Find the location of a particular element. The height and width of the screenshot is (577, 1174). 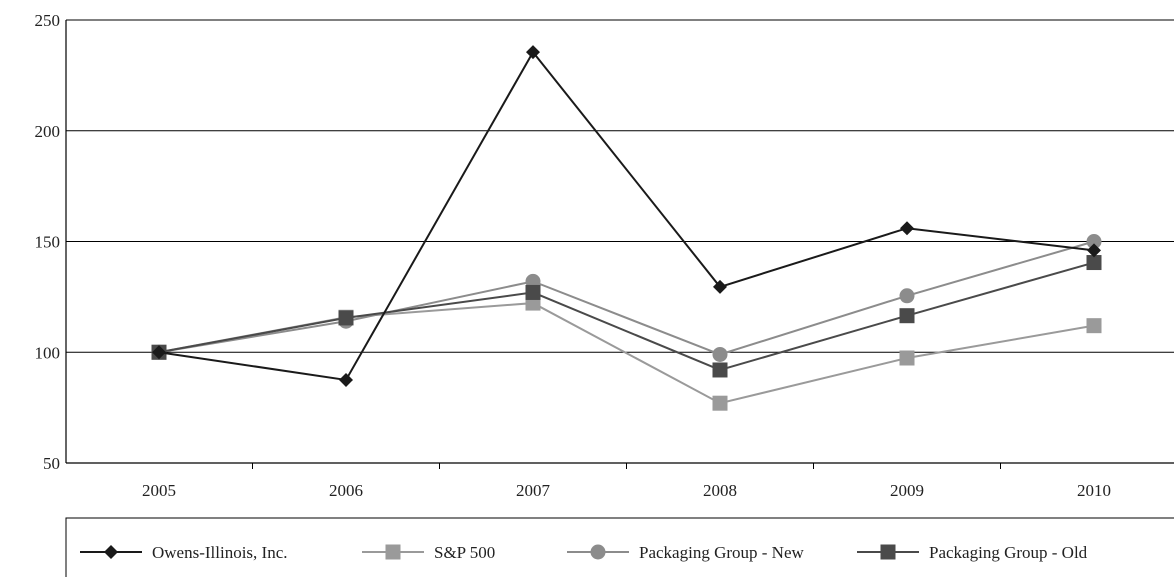

y-tick-label: 150 is located at coordinates (48, 242).